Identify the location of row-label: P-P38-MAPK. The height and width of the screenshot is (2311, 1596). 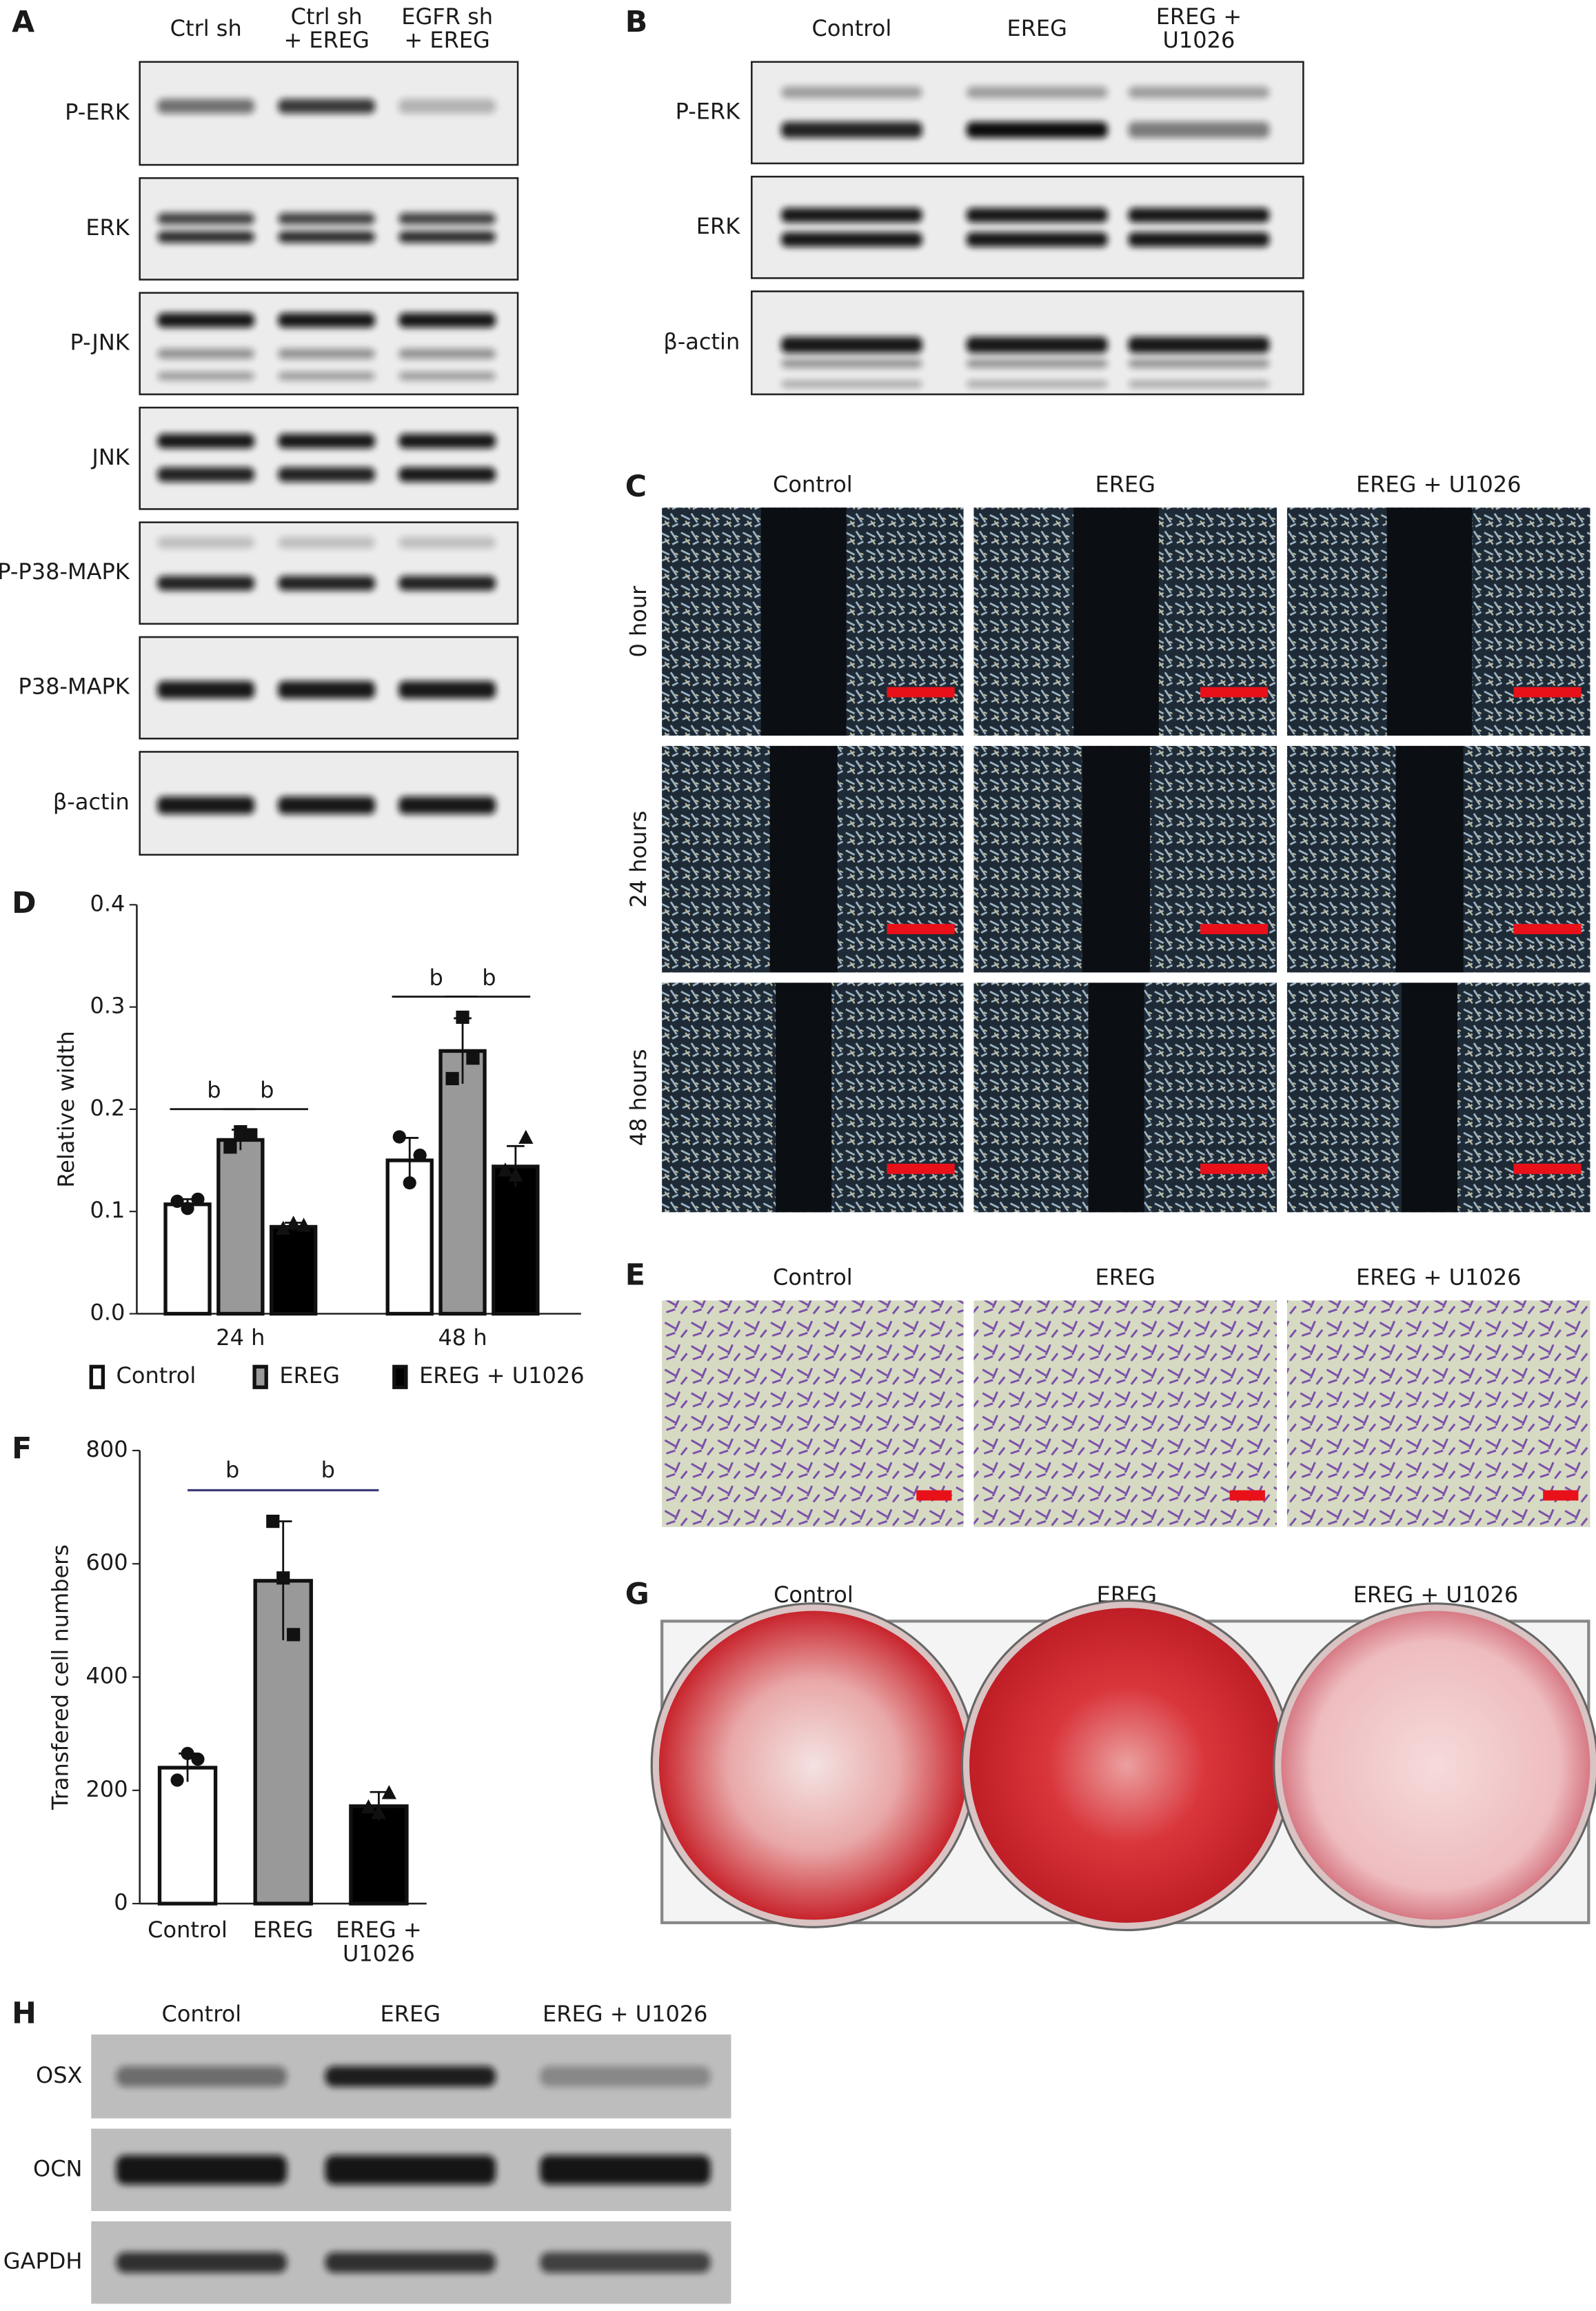
(65, 571).